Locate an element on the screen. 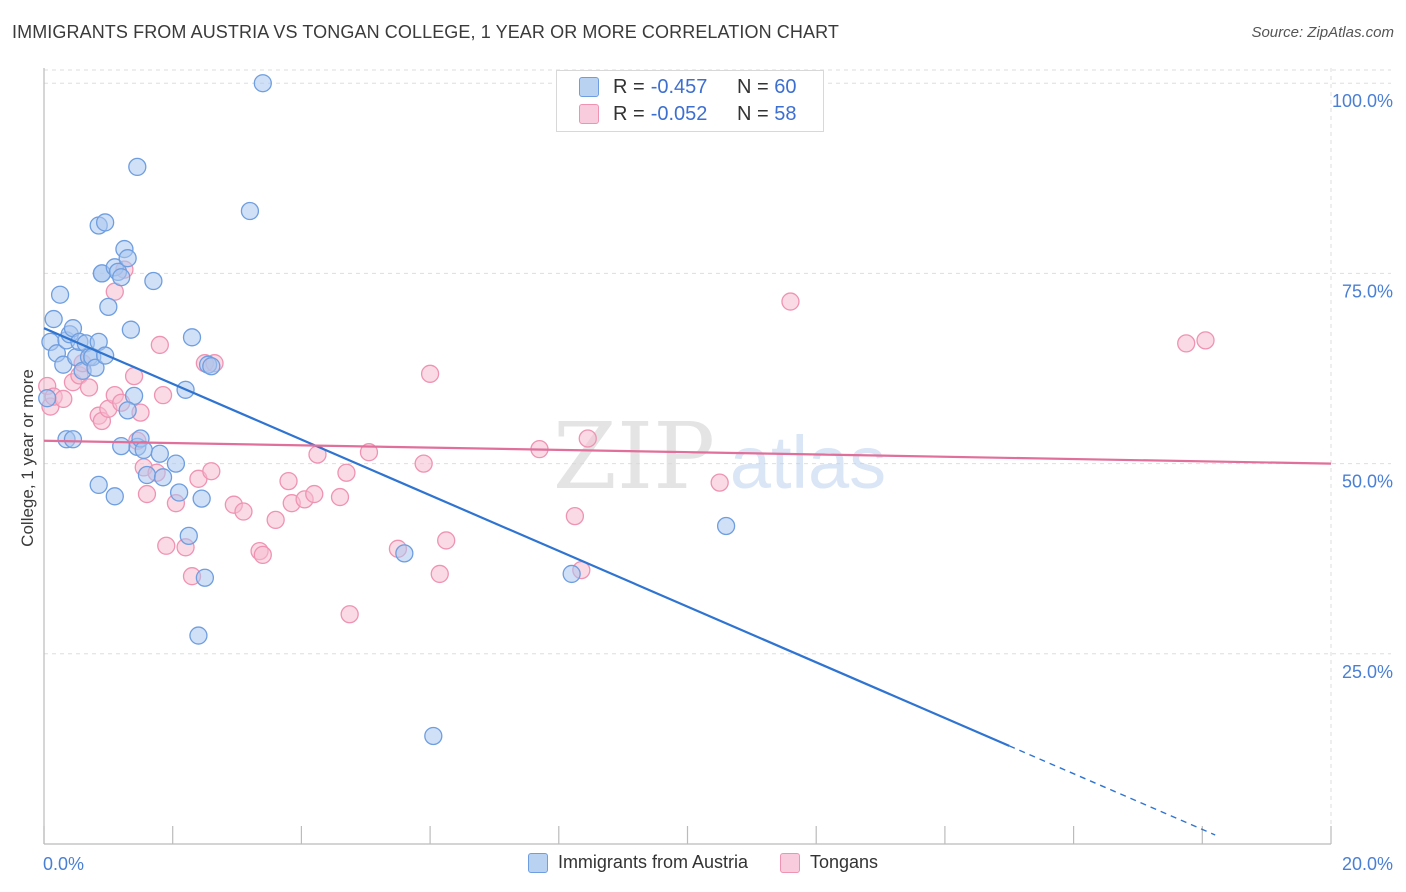  x-tick-label: 0.0% is located at coordinates (63, 864).